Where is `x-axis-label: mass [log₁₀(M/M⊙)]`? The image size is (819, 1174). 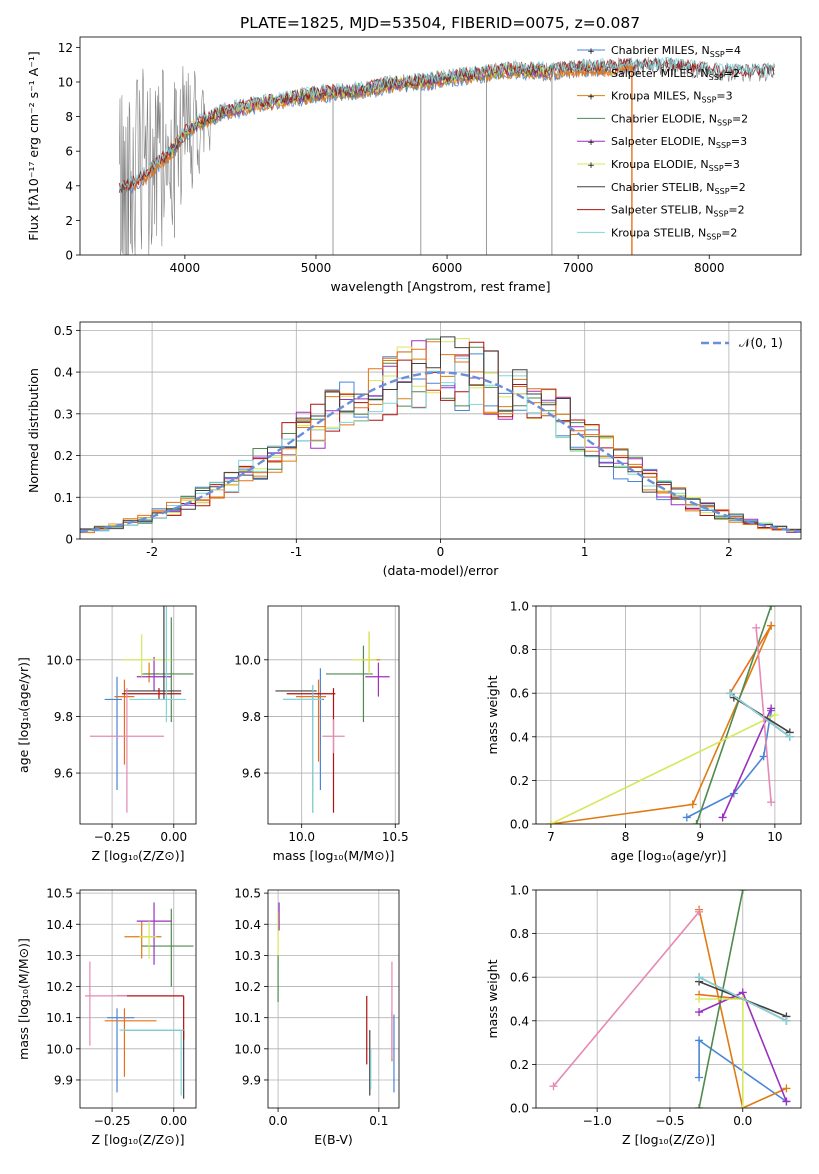
x-axis-label: mass [log₁₀(M/M⊙)] is located at coordinates (334, 855).